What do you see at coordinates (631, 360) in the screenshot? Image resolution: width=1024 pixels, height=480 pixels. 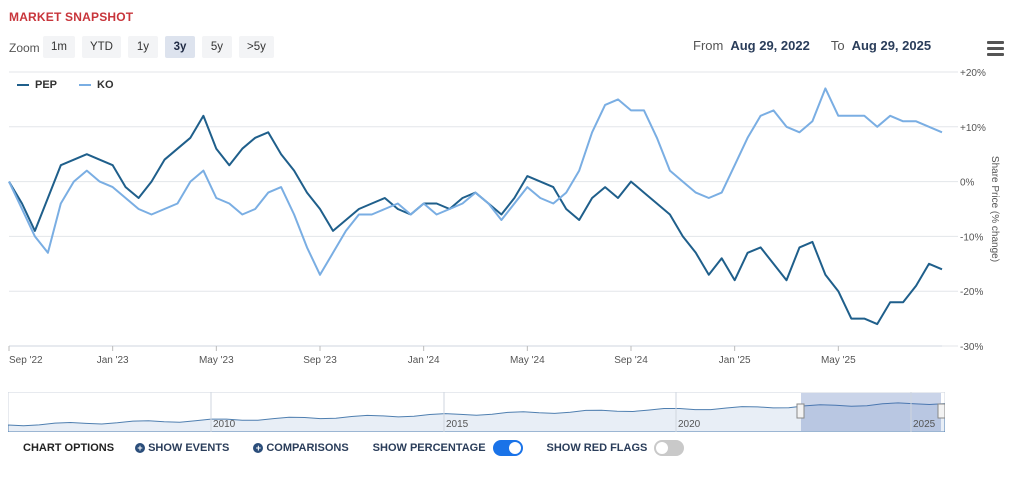 I see `x-tick-label: Sep '24` at bounding box center [631, 360].